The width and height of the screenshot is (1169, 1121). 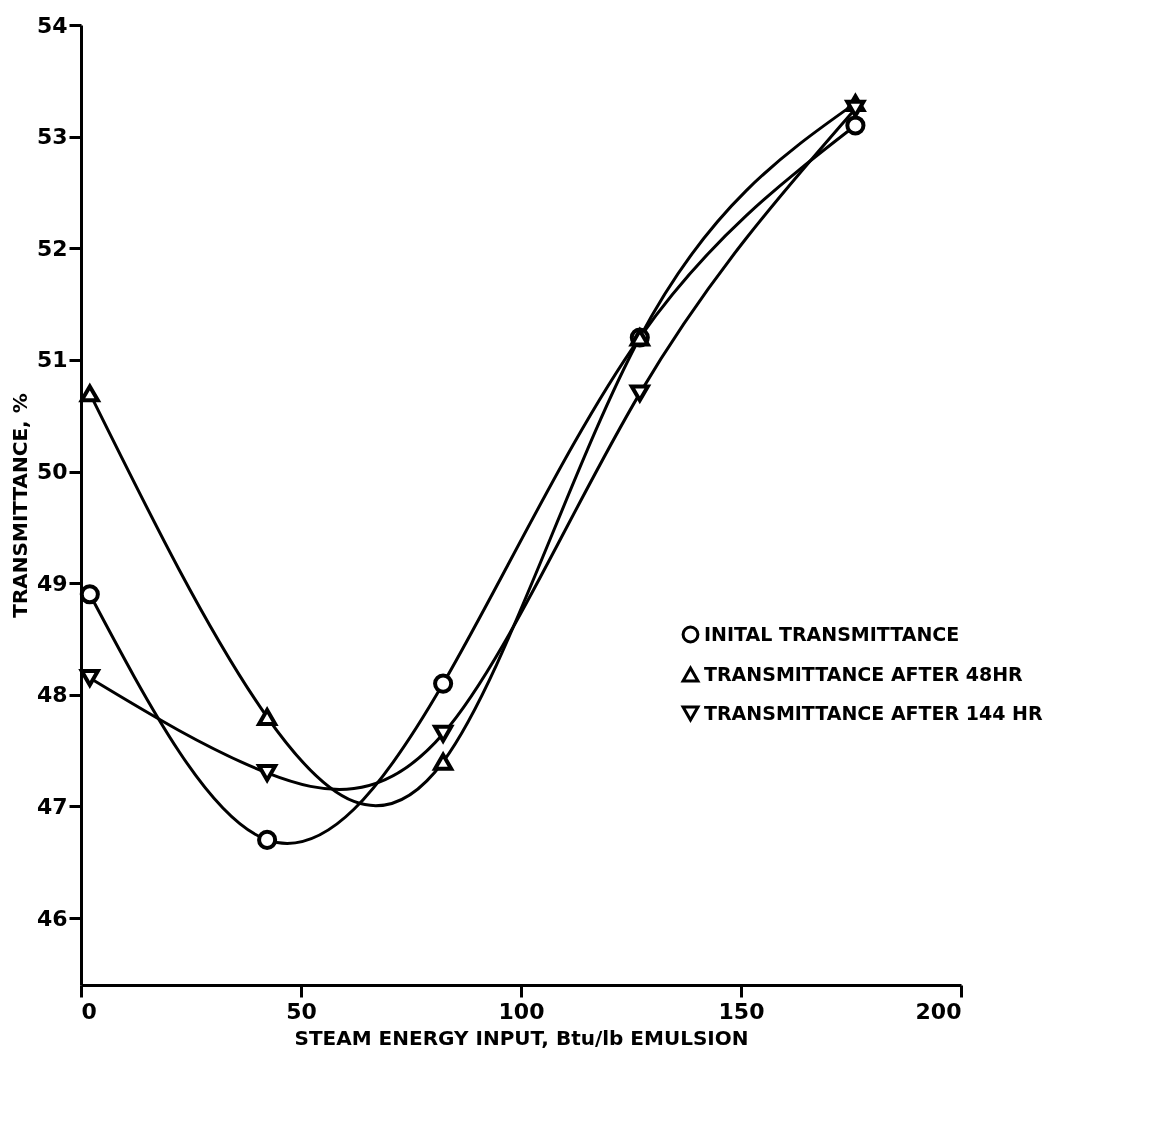 I want to click on y-axis-title: TRANSMITTANCE, %, so click(x=19, y=505).